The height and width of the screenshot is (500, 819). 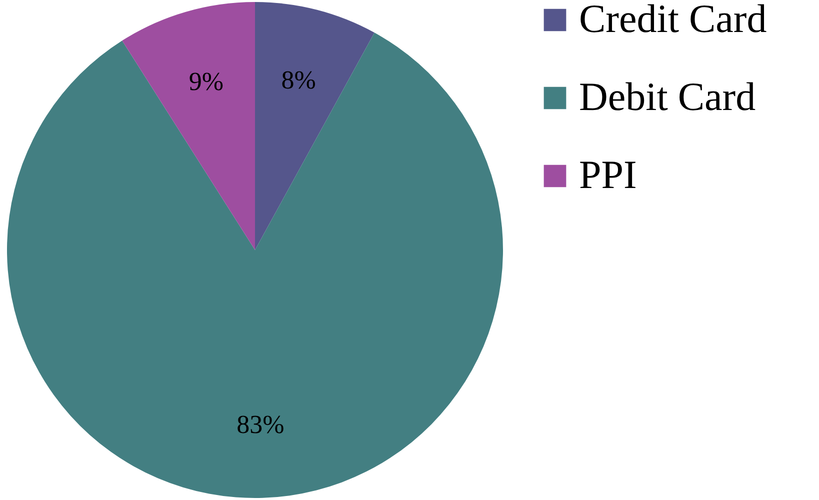 What do you see at coordinates (206, 81) in the screenshot?
I see `data-label: 9%` at bounding box center [206, 81].